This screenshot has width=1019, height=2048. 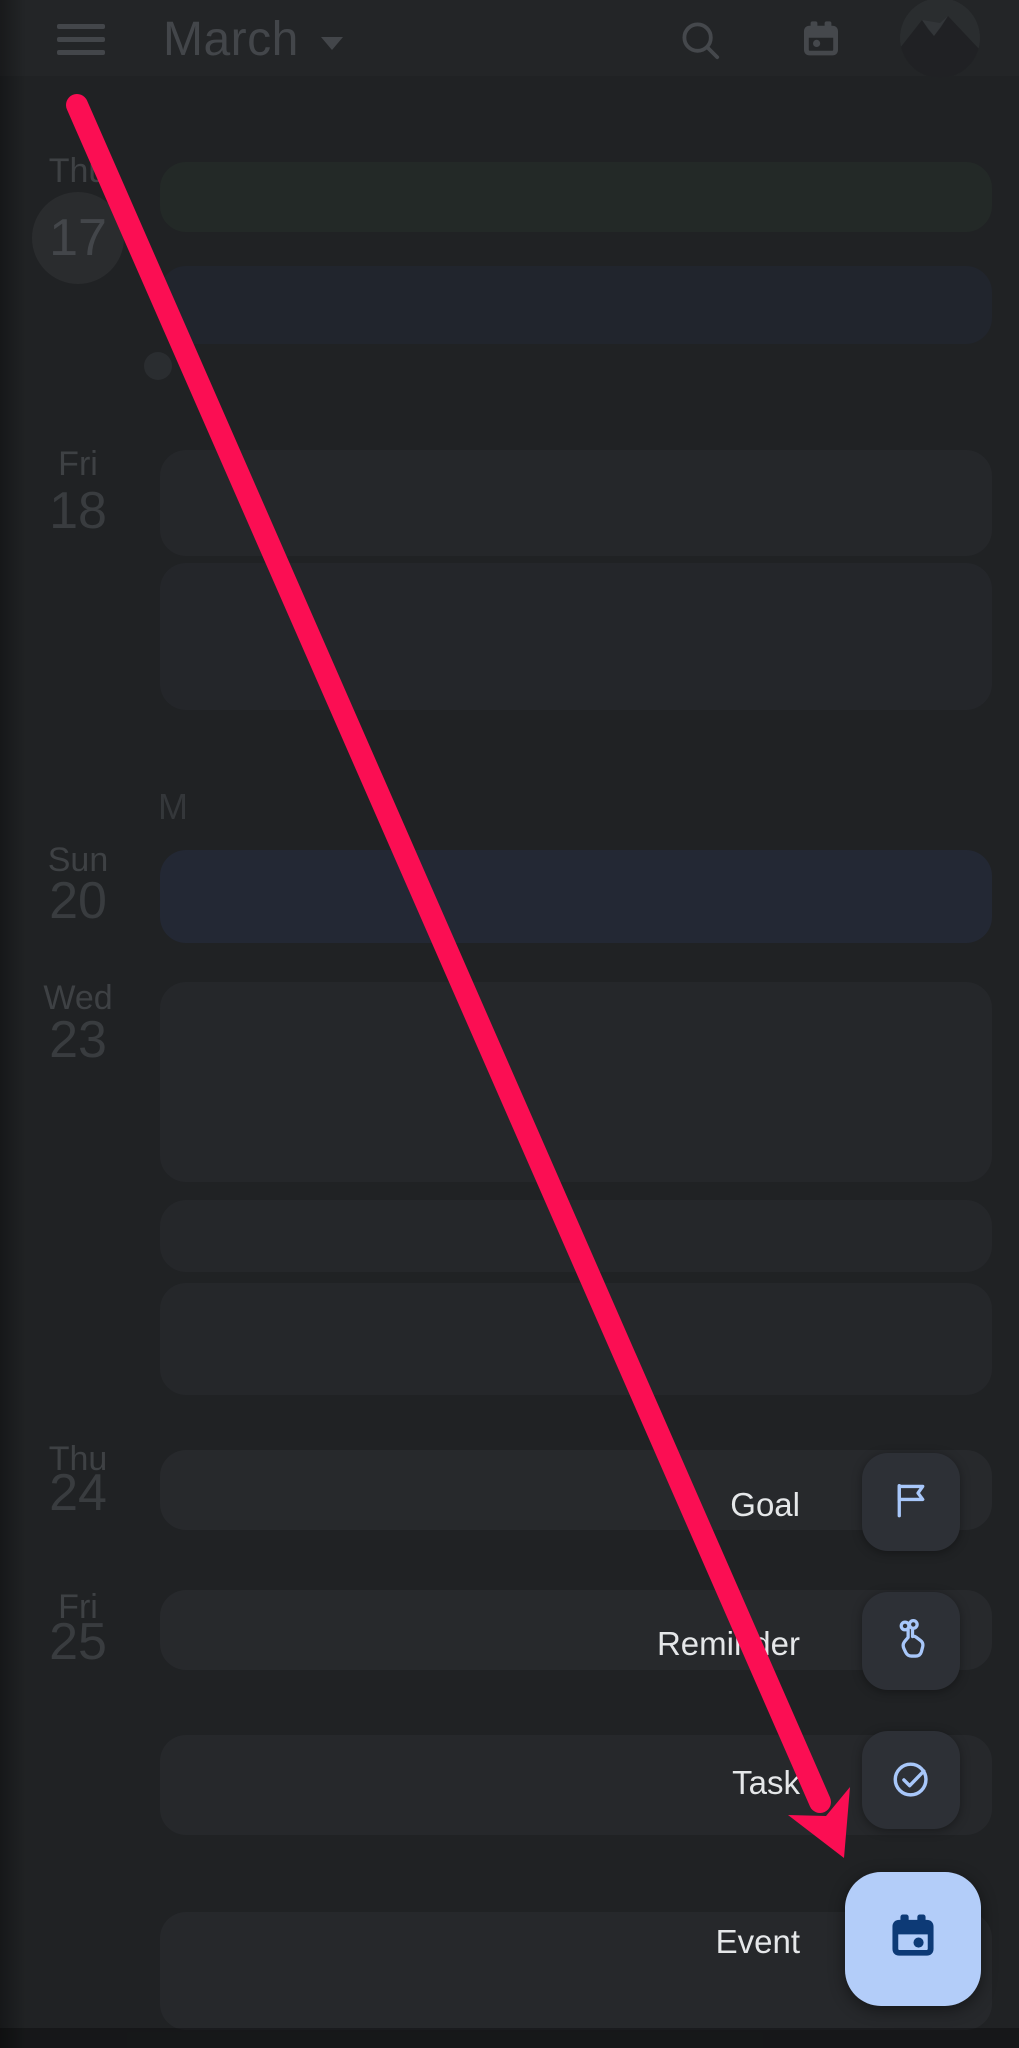 I want to click on menu-icon, so click(x=81, y=40).